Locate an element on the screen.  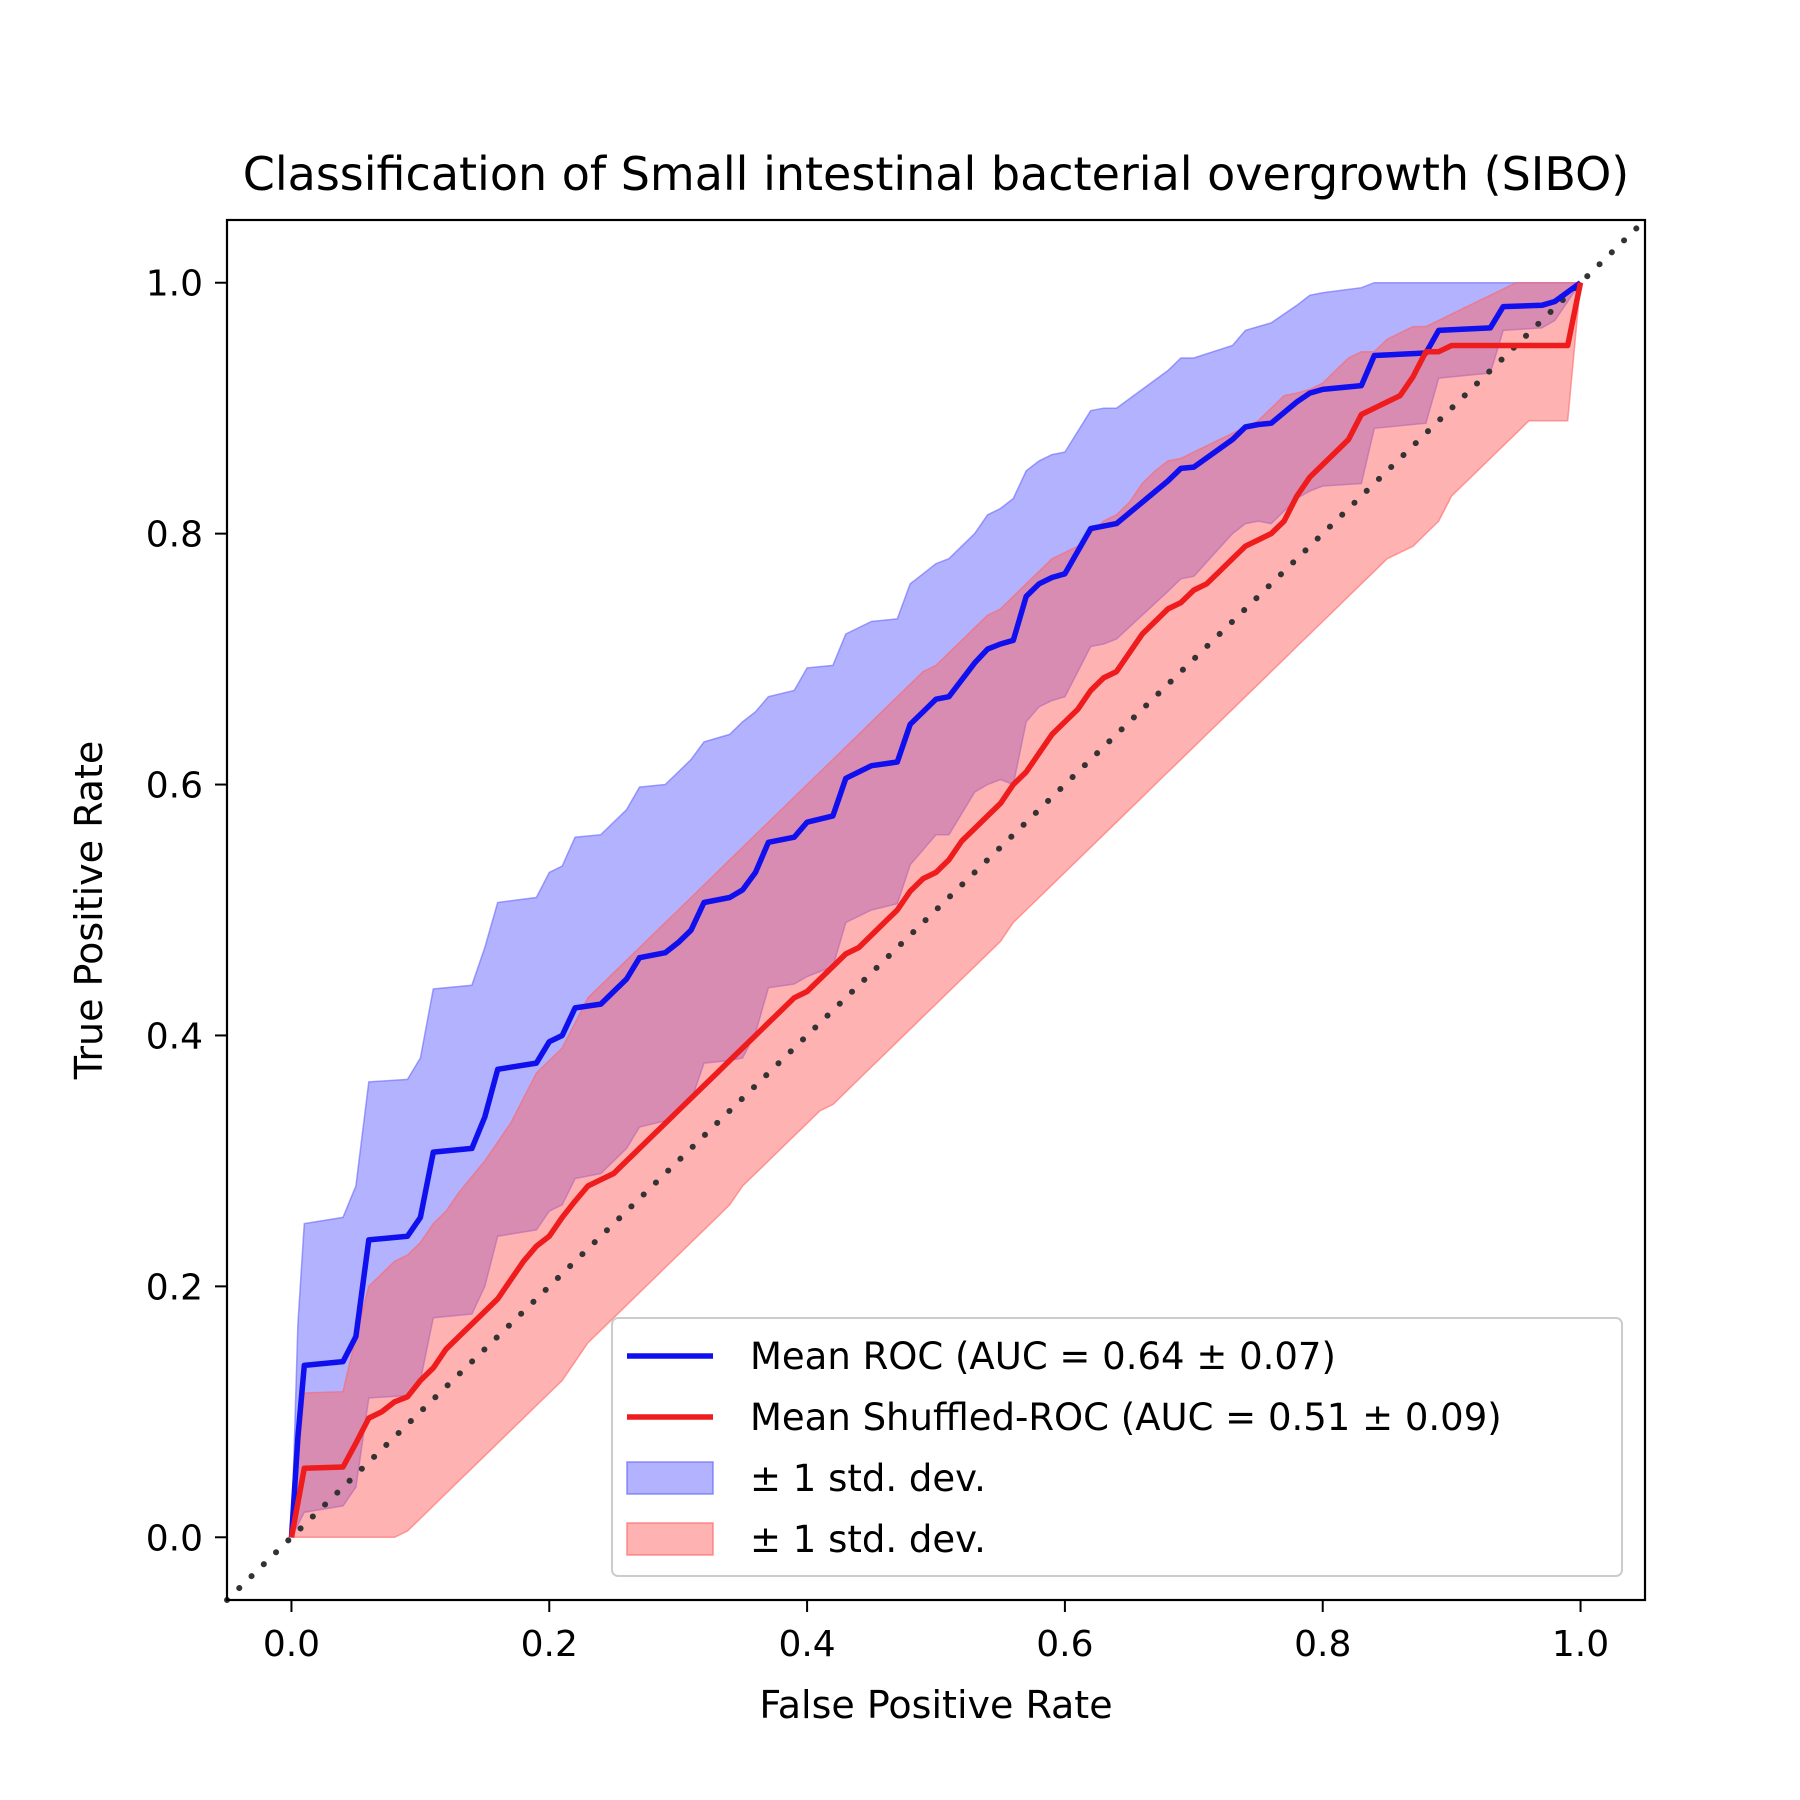
y-tick-label: 0.4 is located at coordinates (174, 1036).